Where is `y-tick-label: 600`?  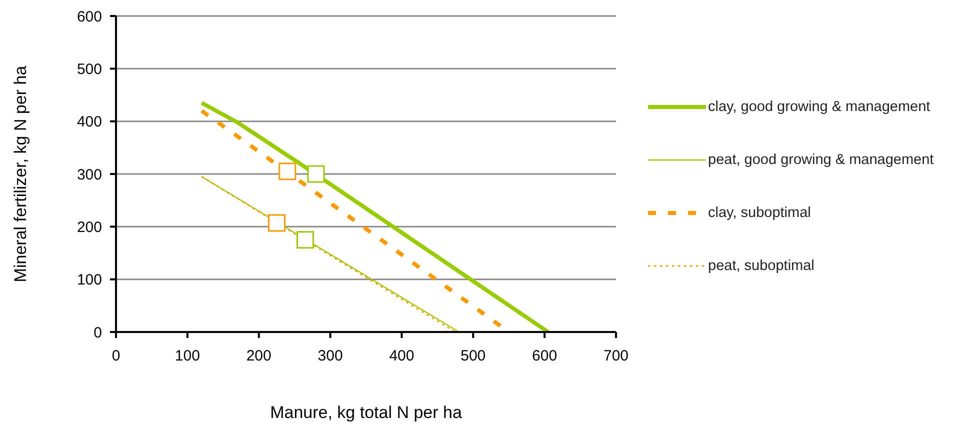
y-tick-label: 600 is located at coordinates (89, 17).